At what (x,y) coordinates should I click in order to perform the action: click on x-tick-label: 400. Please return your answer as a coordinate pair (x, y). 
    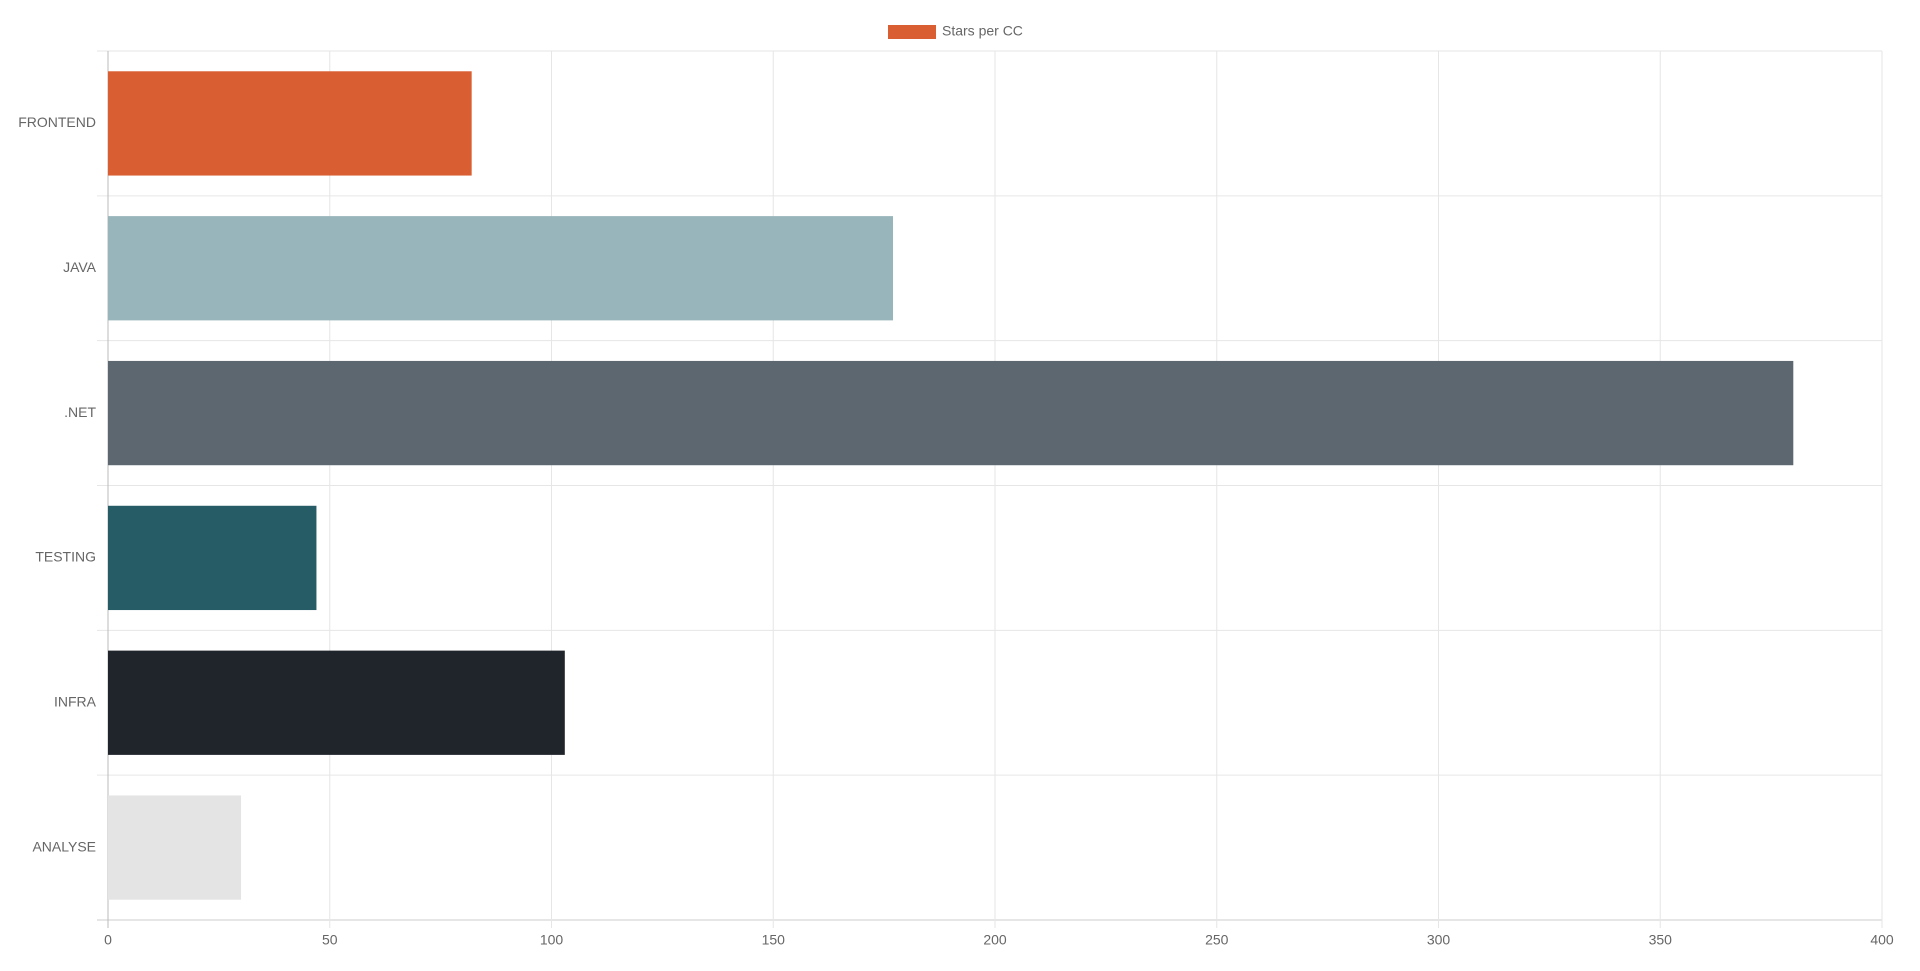
    Looking at the image, I should click on (1882, 940).